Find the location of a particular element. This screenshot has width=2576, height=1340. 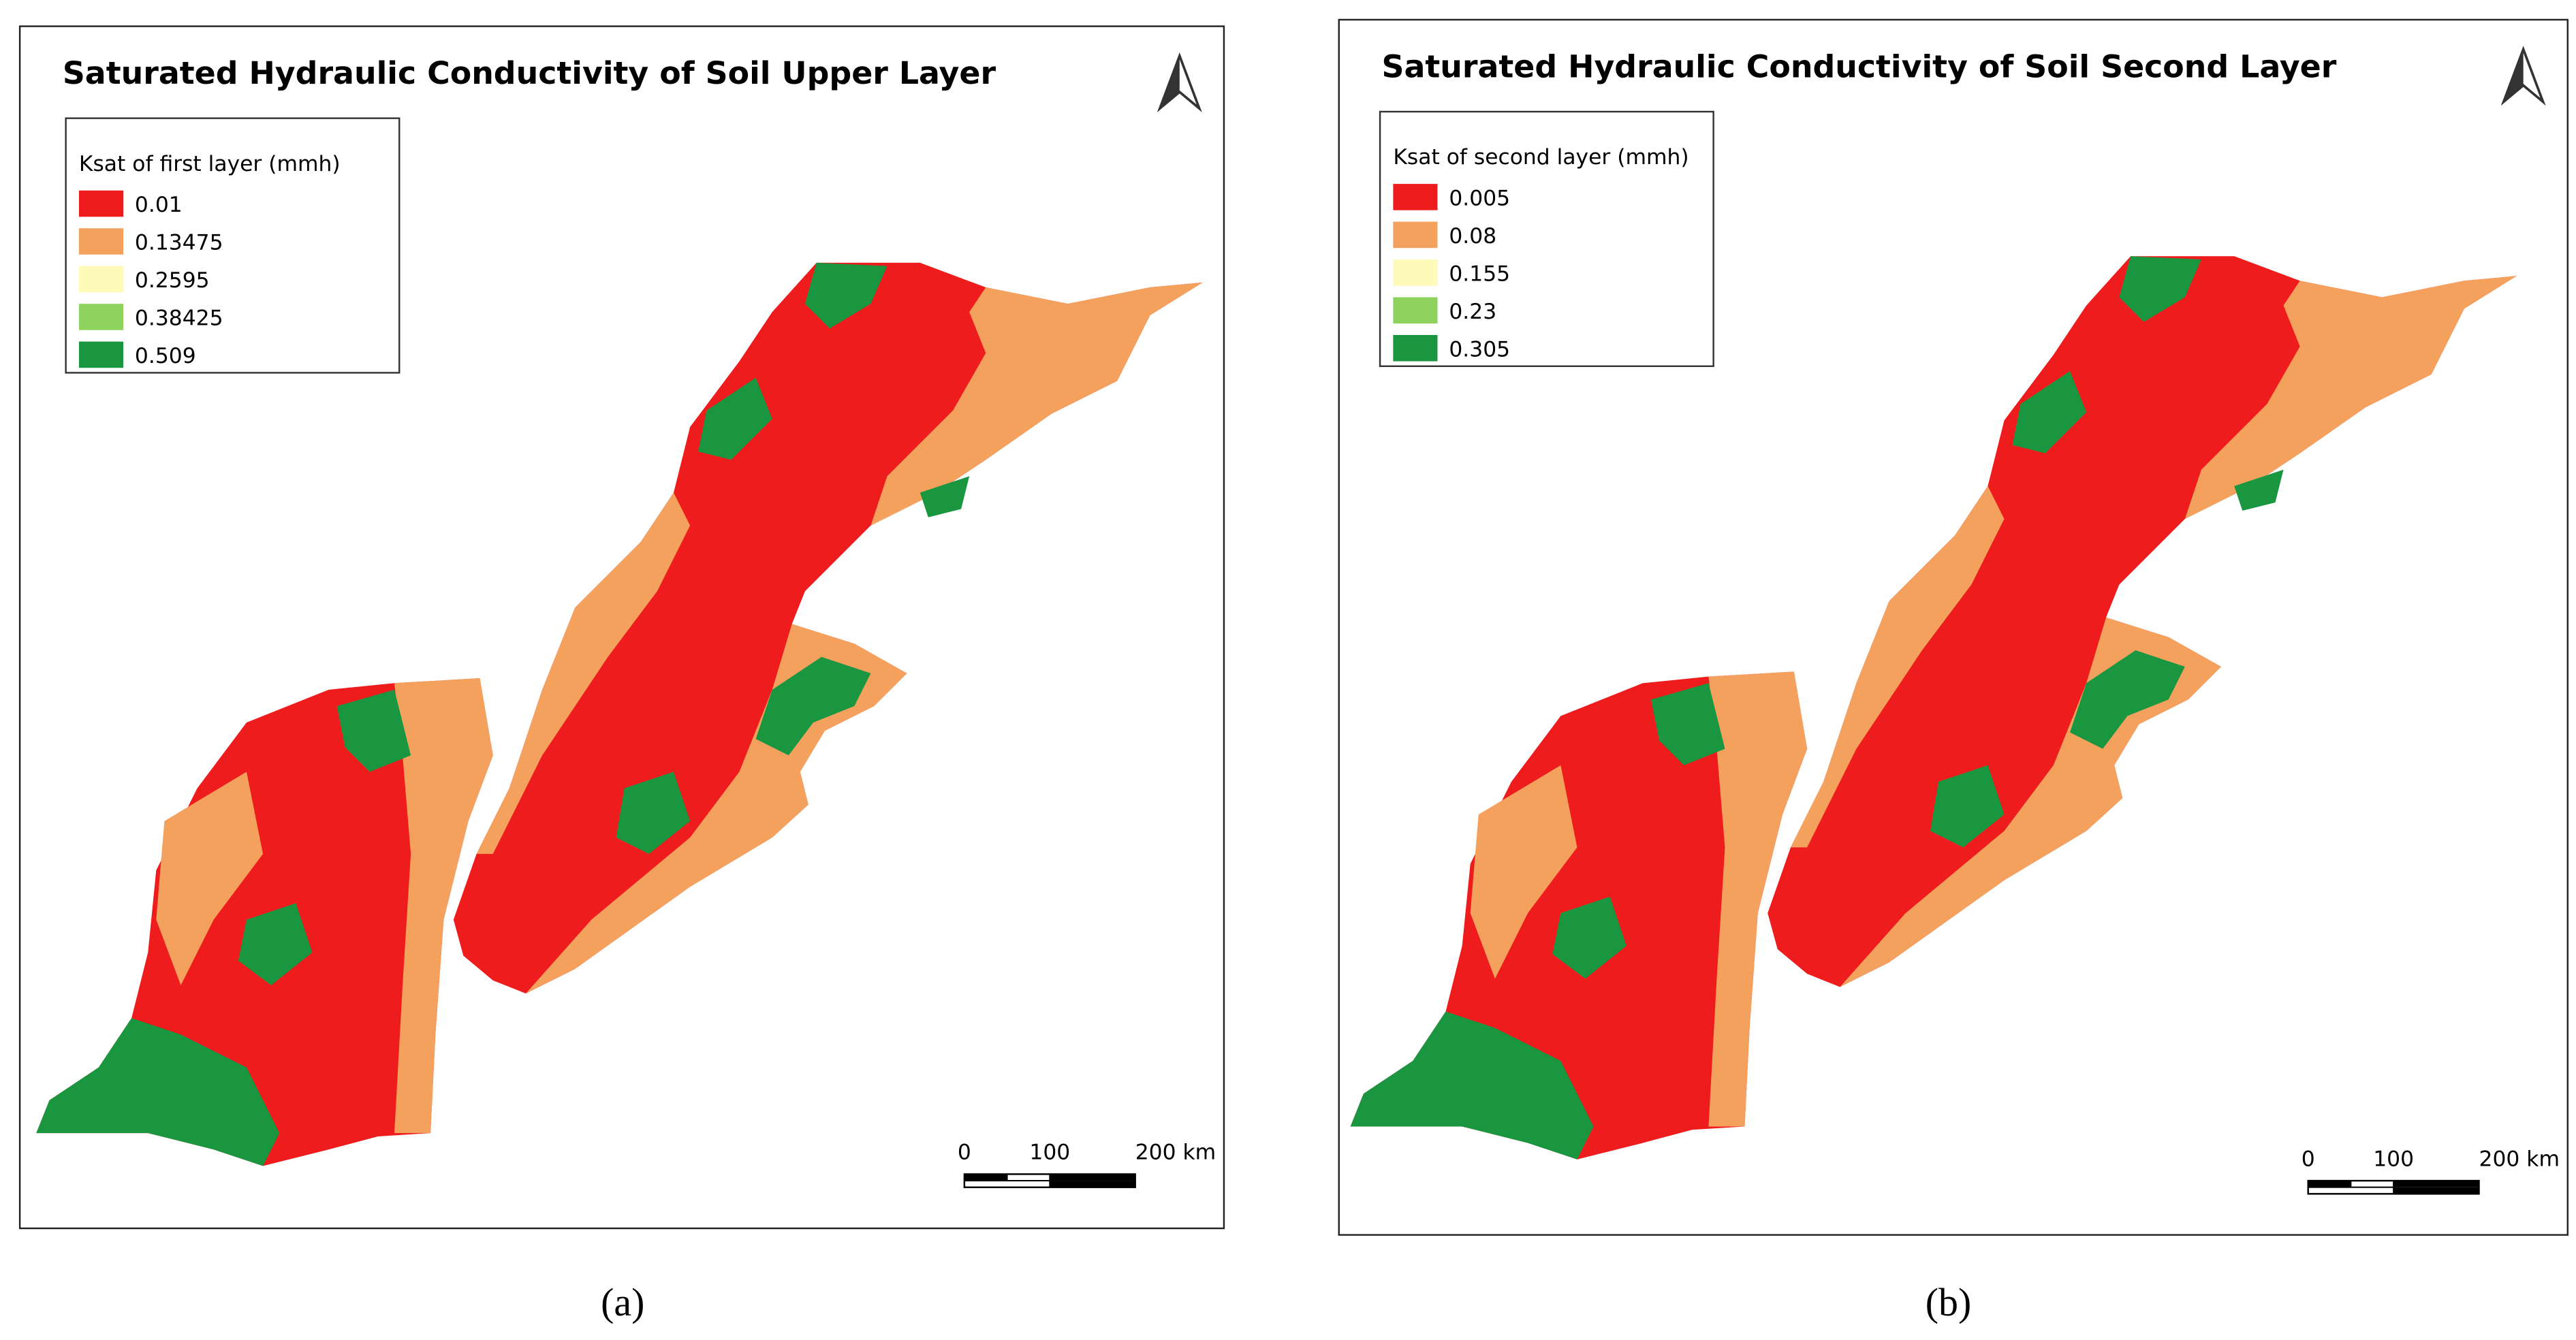

legend-label: 0.155 is located at coordinates (1479, 273).